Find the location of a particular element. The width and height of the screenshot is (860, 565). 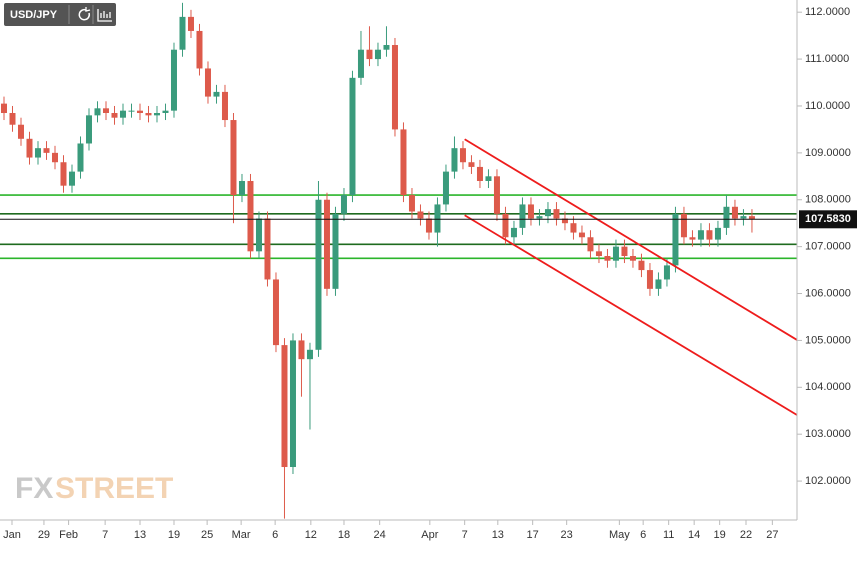

x-tick-label: 25 is located at coordinates (207, 535).